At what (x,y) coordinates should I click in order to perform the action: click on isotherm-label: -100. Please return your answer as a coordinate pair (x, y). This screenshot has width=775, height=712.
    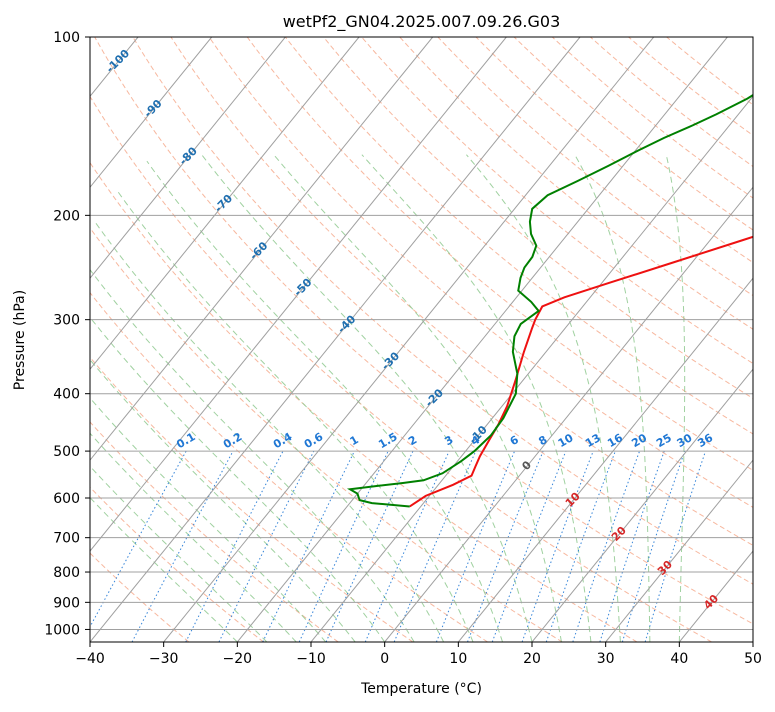
    Looking at the image, I should click on (118, 61).